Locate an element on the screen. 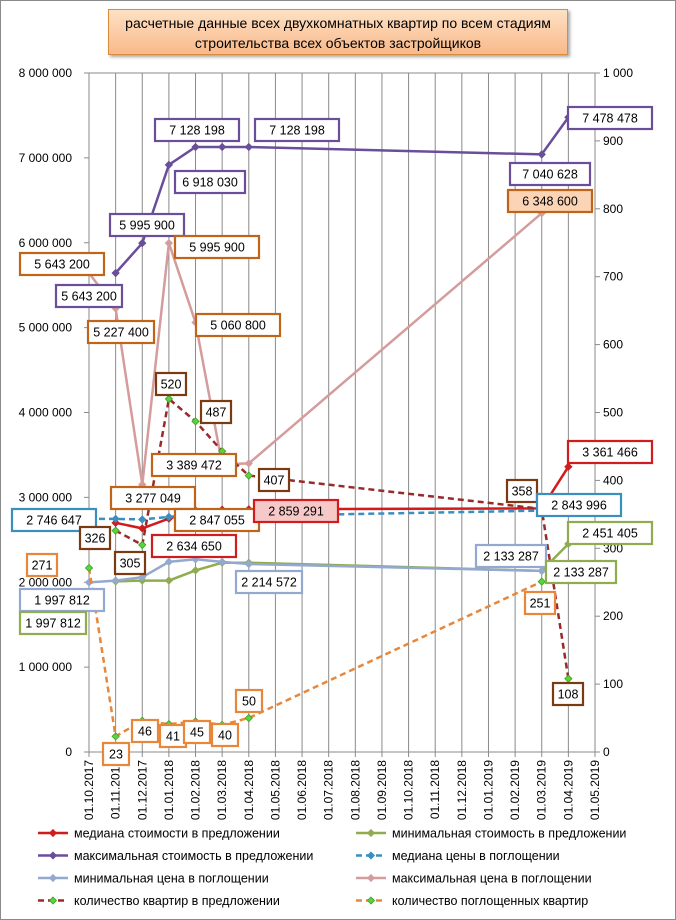  data-label: 520 is located at coordinates (171, 384).